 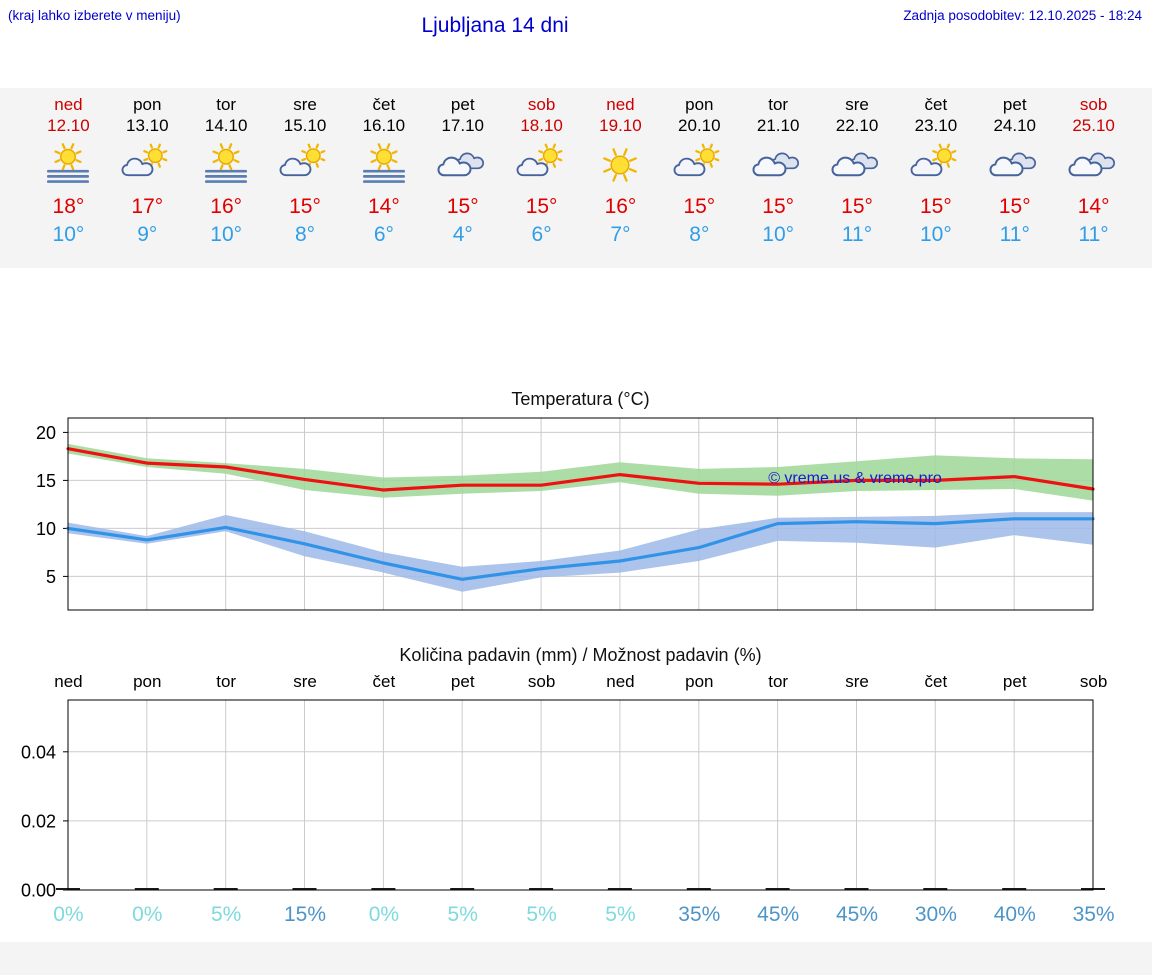 What do you see at coordinates (620, 125) in the screenshot?
I see `day-date: 19.10` at bounding box center [620, 125].